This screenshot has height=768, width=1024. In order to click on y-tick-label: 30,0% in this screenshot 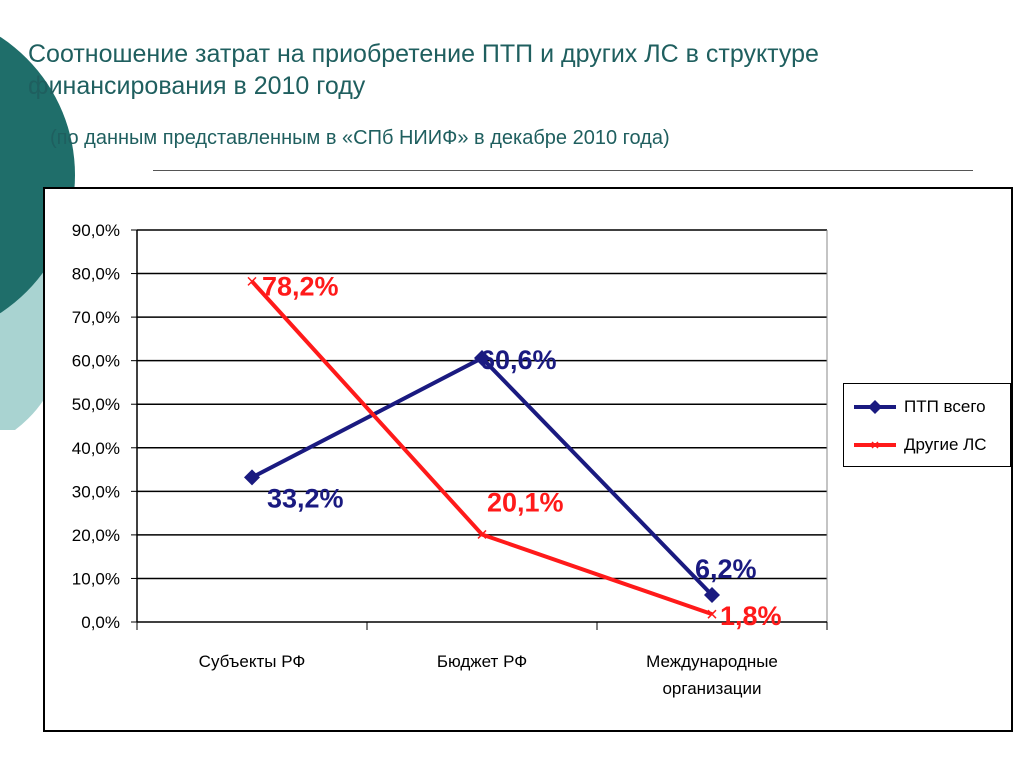, I will do `click(96, 491)`.